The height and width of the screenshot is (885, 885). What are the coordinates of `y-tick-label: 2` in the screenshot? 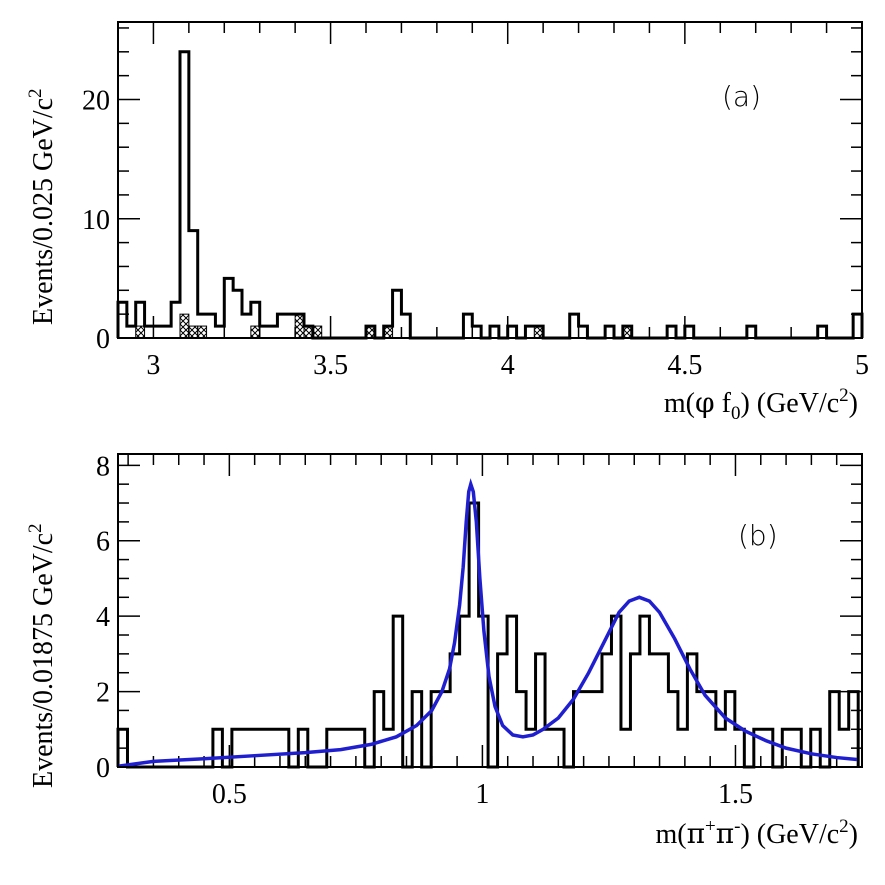 It's located at (103, 693).